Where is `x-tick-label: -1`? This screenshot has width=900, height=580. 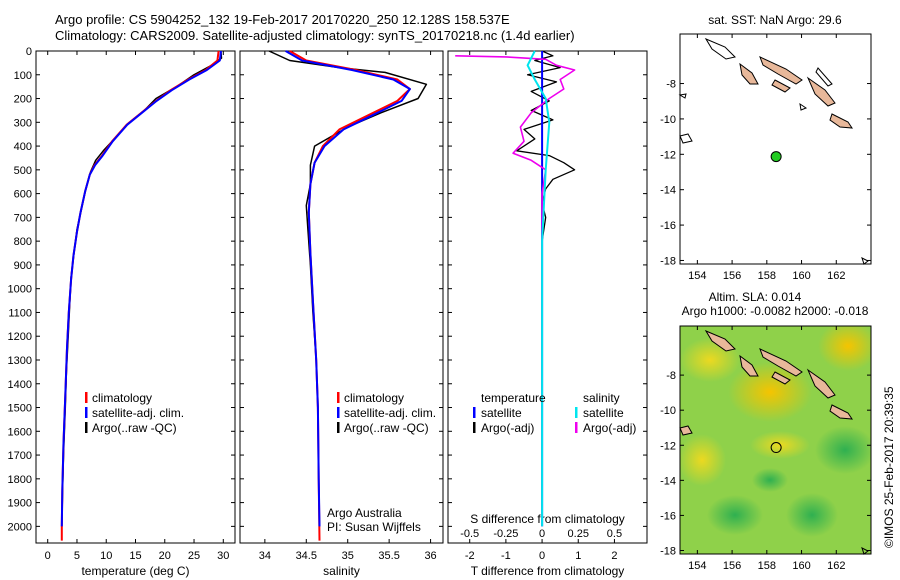 x-tick-label: -1 is located at coordinates (506, 556).